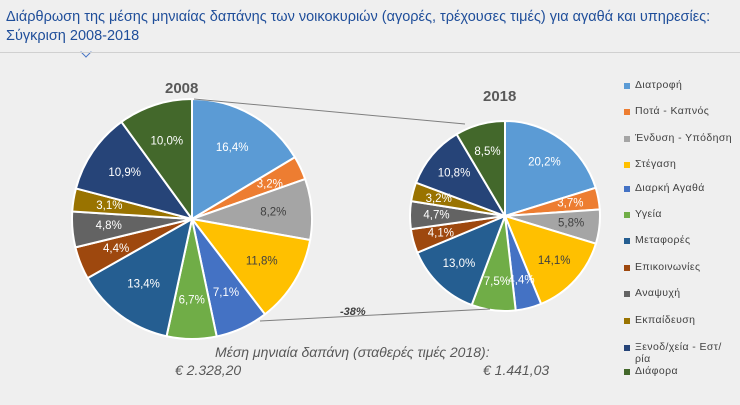 The image size is (740, 405). What do you see at coordinates (678, 353) in the screenshot?
I see `legend-label: Ξενοδ/χεία - Εστ/ρία` at bounding box center [678, 353].